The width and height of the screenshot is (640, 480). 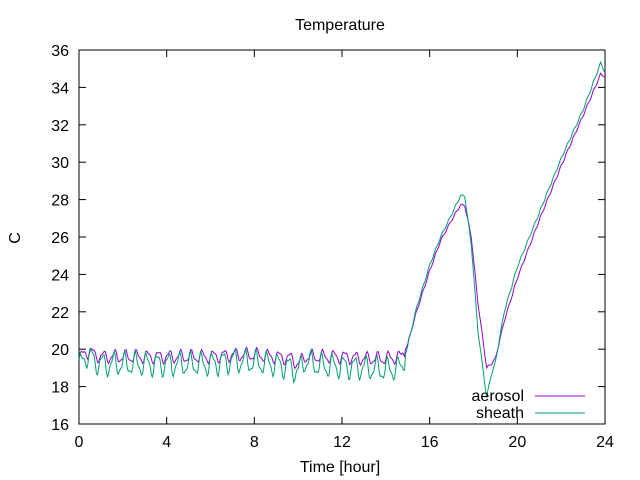 I want to click on legend-label-sheath: sheath, so click(x=500, y=413).